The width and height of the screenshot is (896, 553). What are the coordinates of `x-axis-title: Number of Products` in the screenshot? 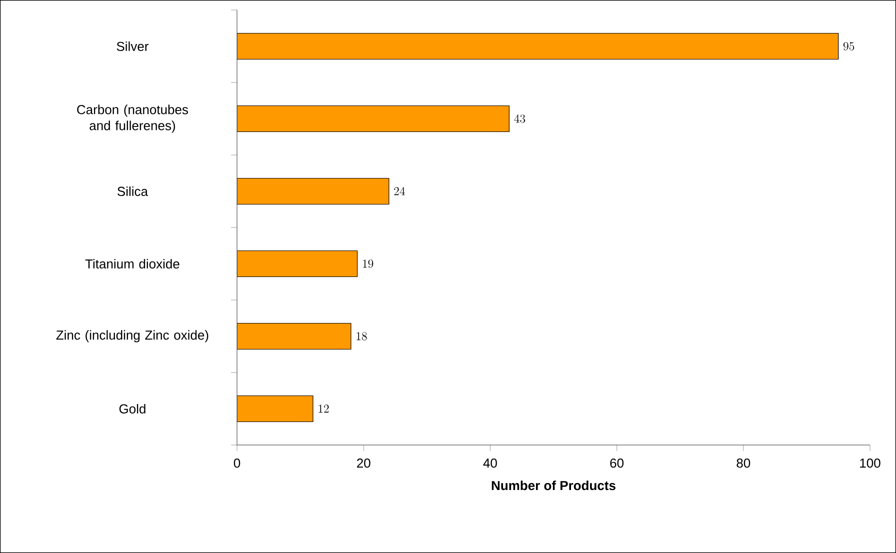 It's located at (554, 485).